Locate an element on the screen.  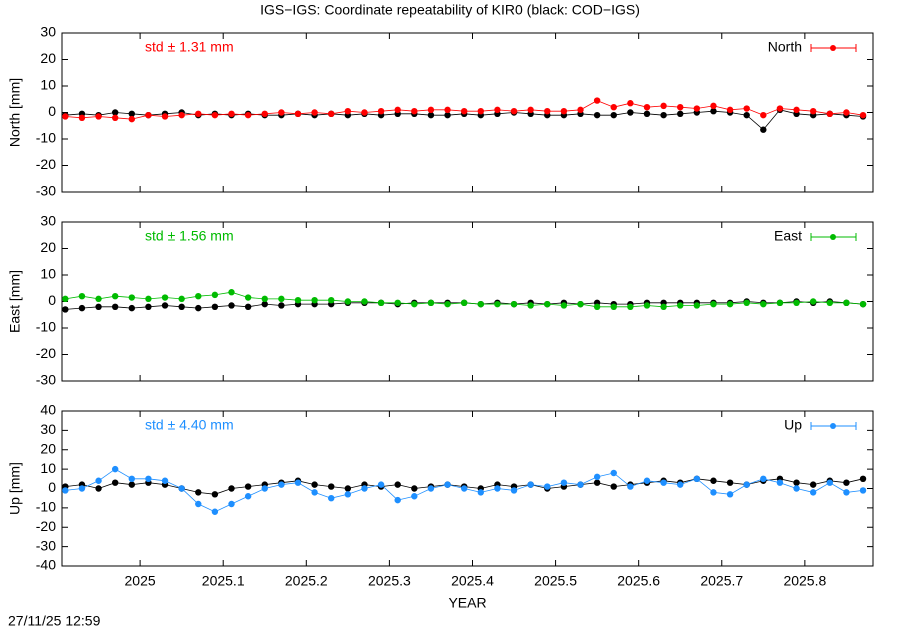
annotation: std ± 4.40 mm is located at coordinates (189, 425).